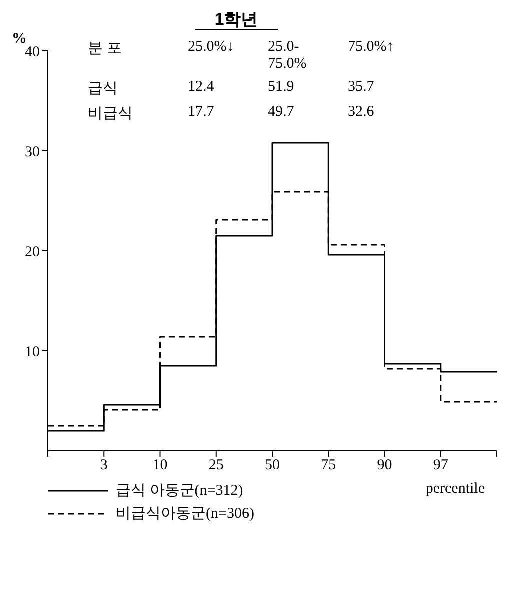 This screenshot has width=513, height=594. Describe the element at coordinates (202, 88) in the screenshot. I see `annotation: 12.4` at that location.